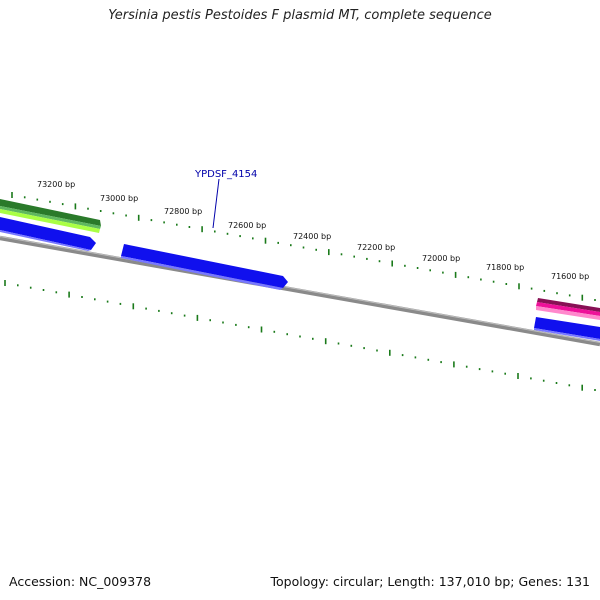  What do you see at coordinates (376, 247) in the screenshot?
I see `tick-label: 72200 bp` at bounding box center [376, 247].